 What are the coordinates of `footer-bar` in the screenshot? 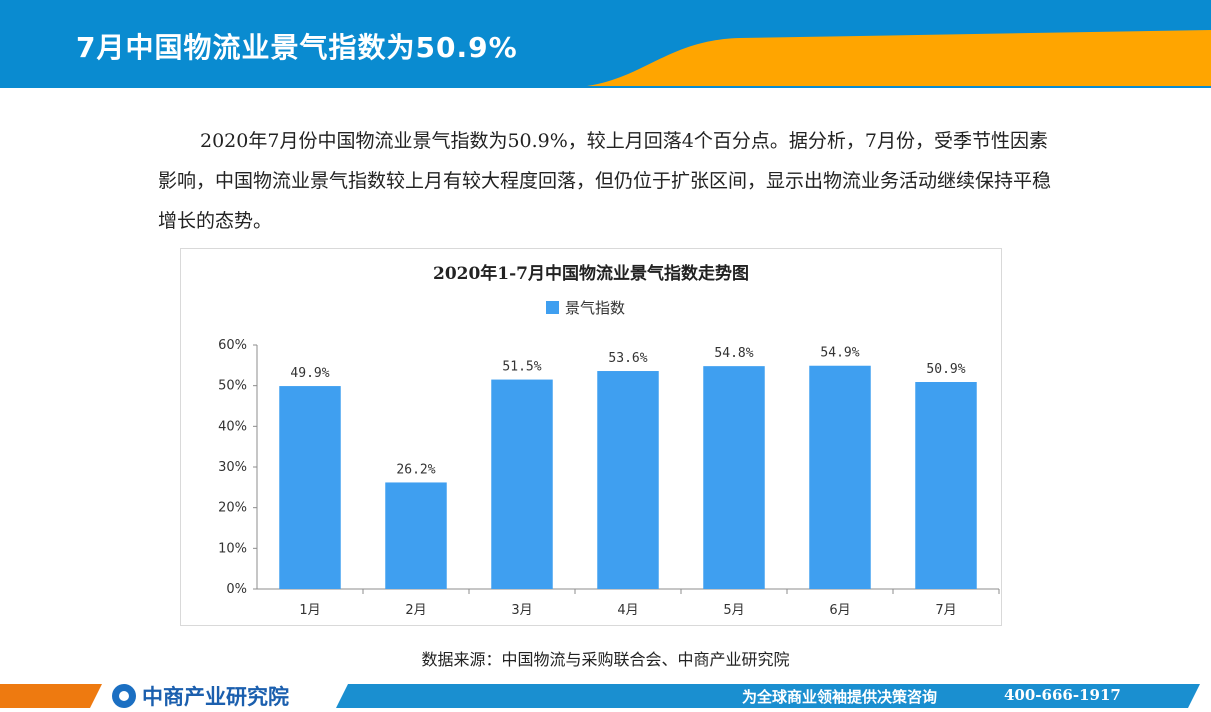 It's located at (605, 696).